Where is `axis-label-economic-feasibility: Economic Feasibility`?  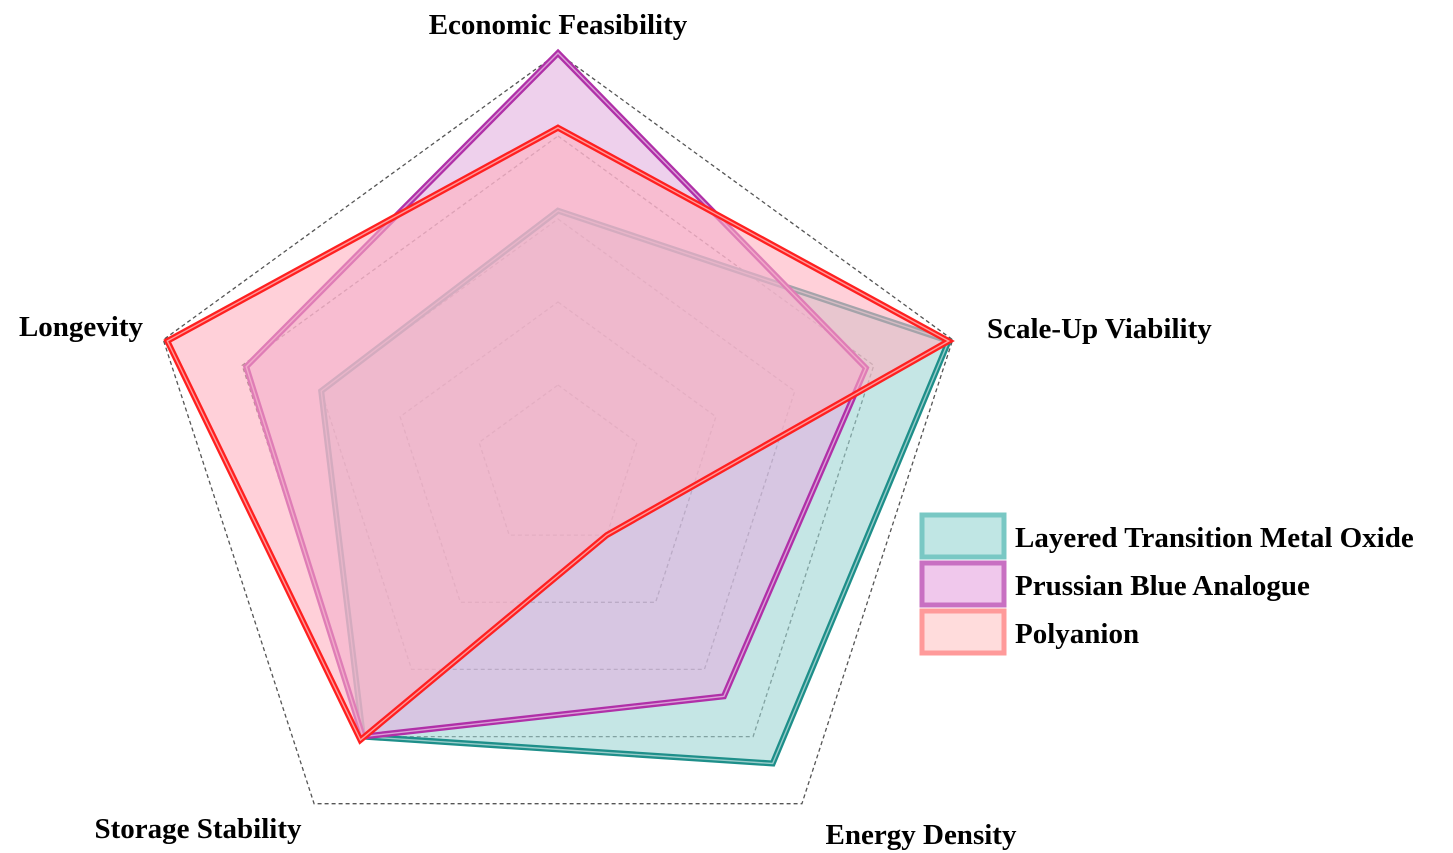
axis-label-economic-feasibility: Economic Feasibility is located at coordinates (558, 25).